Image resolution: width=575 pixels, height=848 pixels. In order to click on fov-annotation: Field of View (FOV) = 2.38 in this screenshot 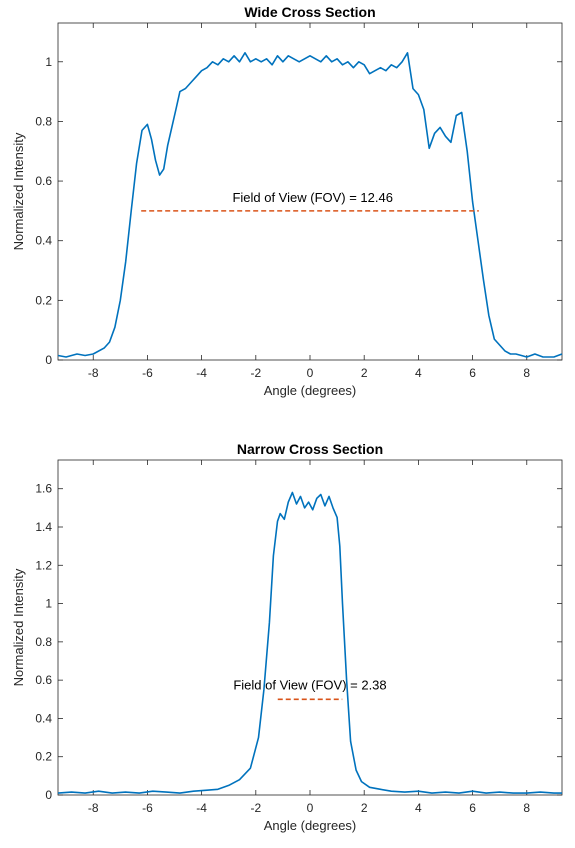, I will do `click(309, 685)`.